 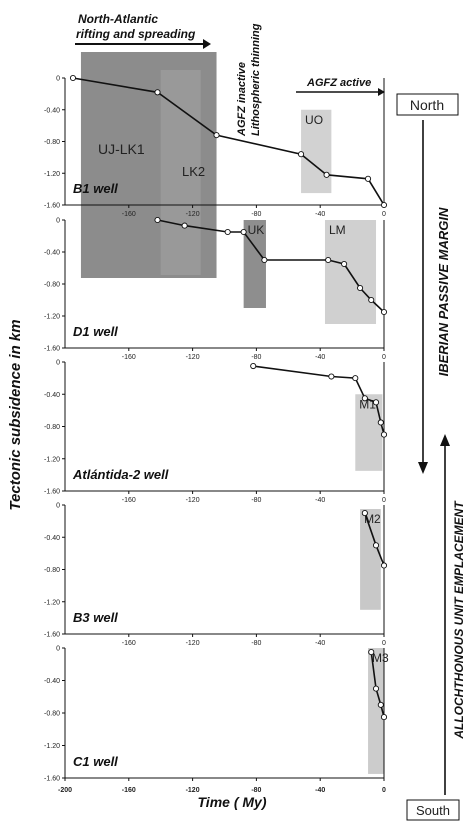 I want to click on agfz-inactive-label-2: Lithospheric thinning, so click(x=256, y=79).